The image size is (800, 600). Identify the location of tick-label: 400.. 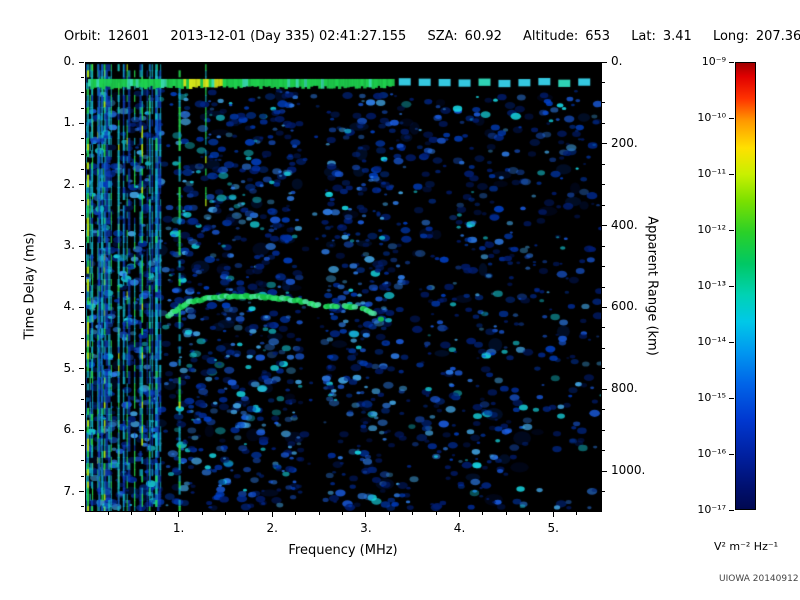
(624, 224).